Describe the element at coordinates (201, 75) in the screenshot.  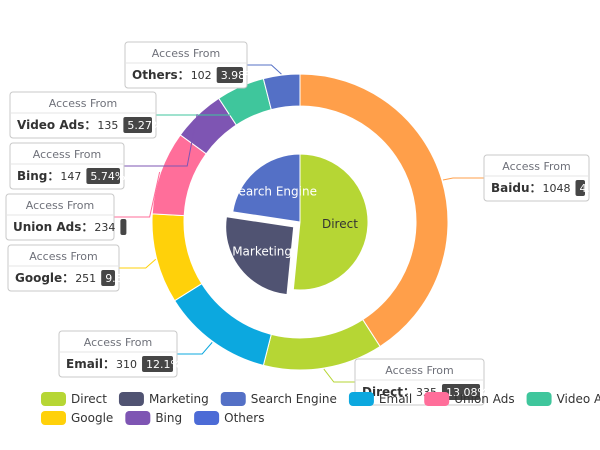
I see `tooltip-value: 102` at that location.